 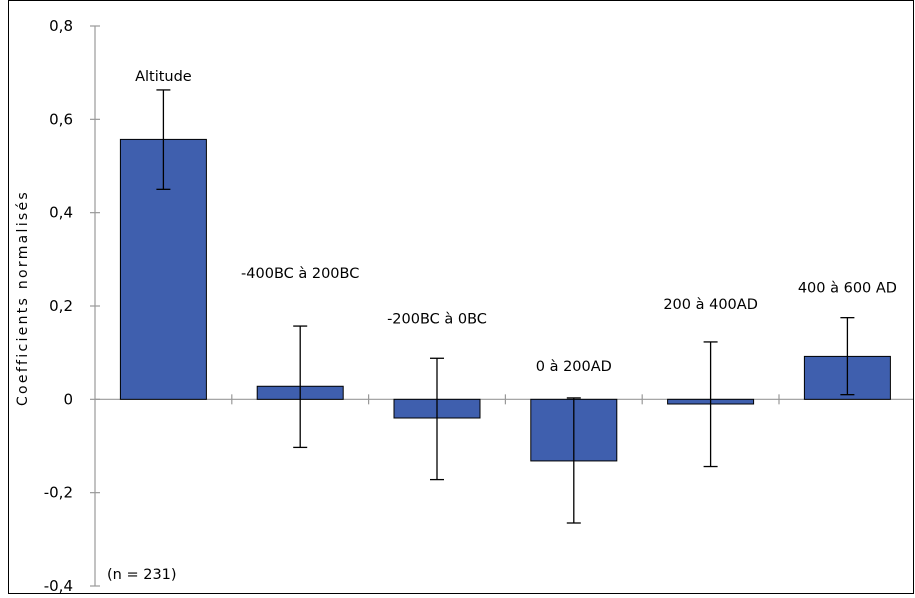 I want to click on y-tick-label: 0,8, so click(x=61, y=26).